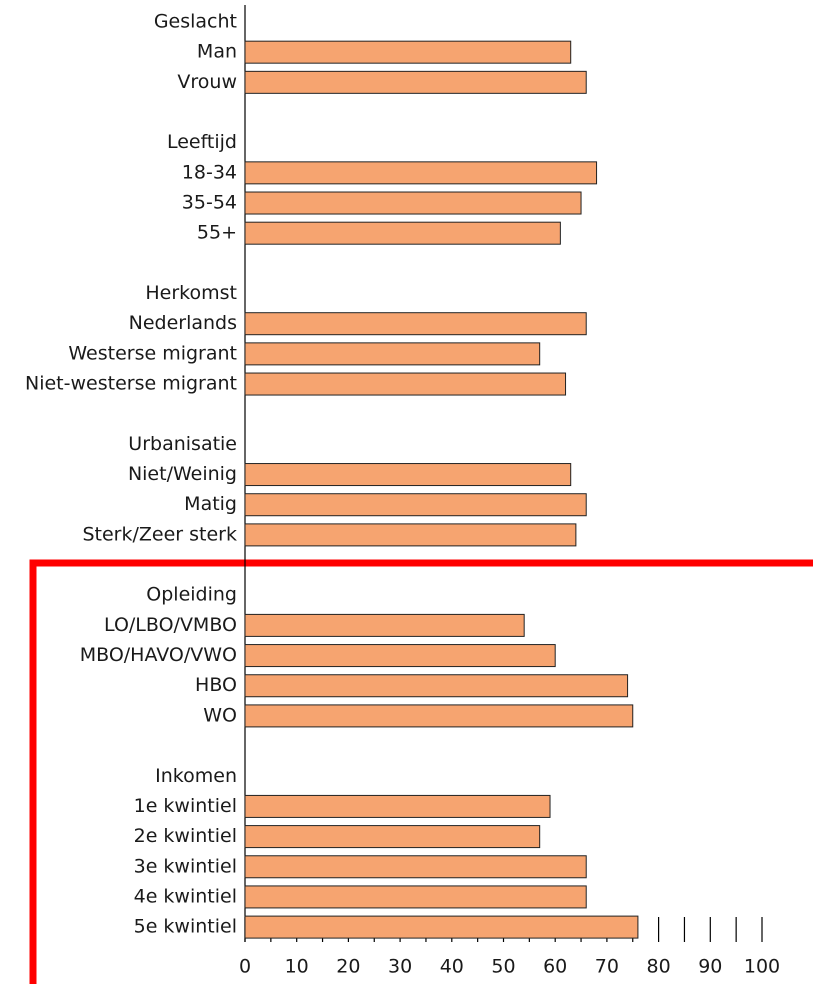 The width and height of the screenshot is (813, 984). I want to click on x-tick-label: 60, so click(555, 967).